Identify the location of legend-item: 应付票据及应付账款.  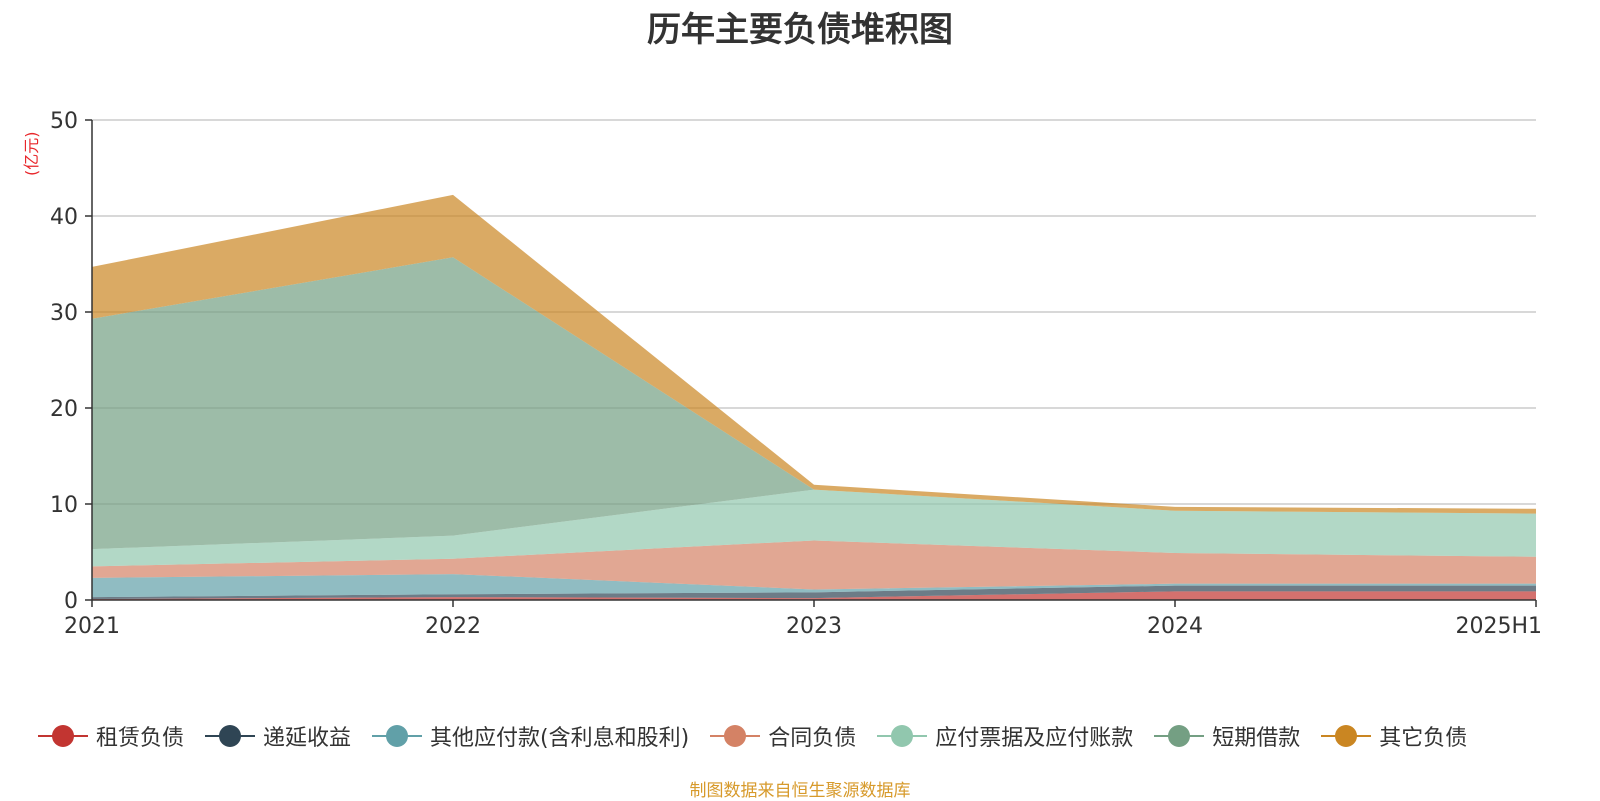
(1005, 736).